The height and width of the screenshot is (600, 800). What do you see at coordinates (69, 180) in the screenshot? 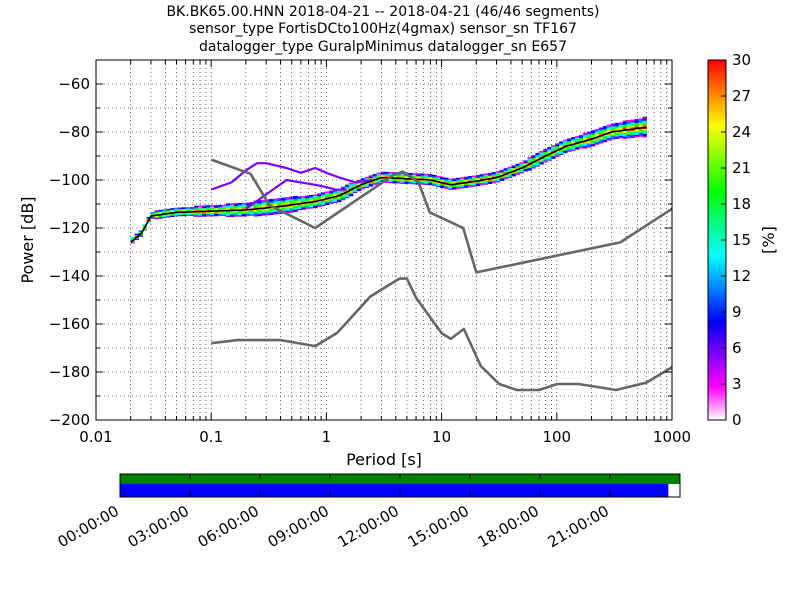
I see `y-tick-label: −100` at bounding box center [69, 180].